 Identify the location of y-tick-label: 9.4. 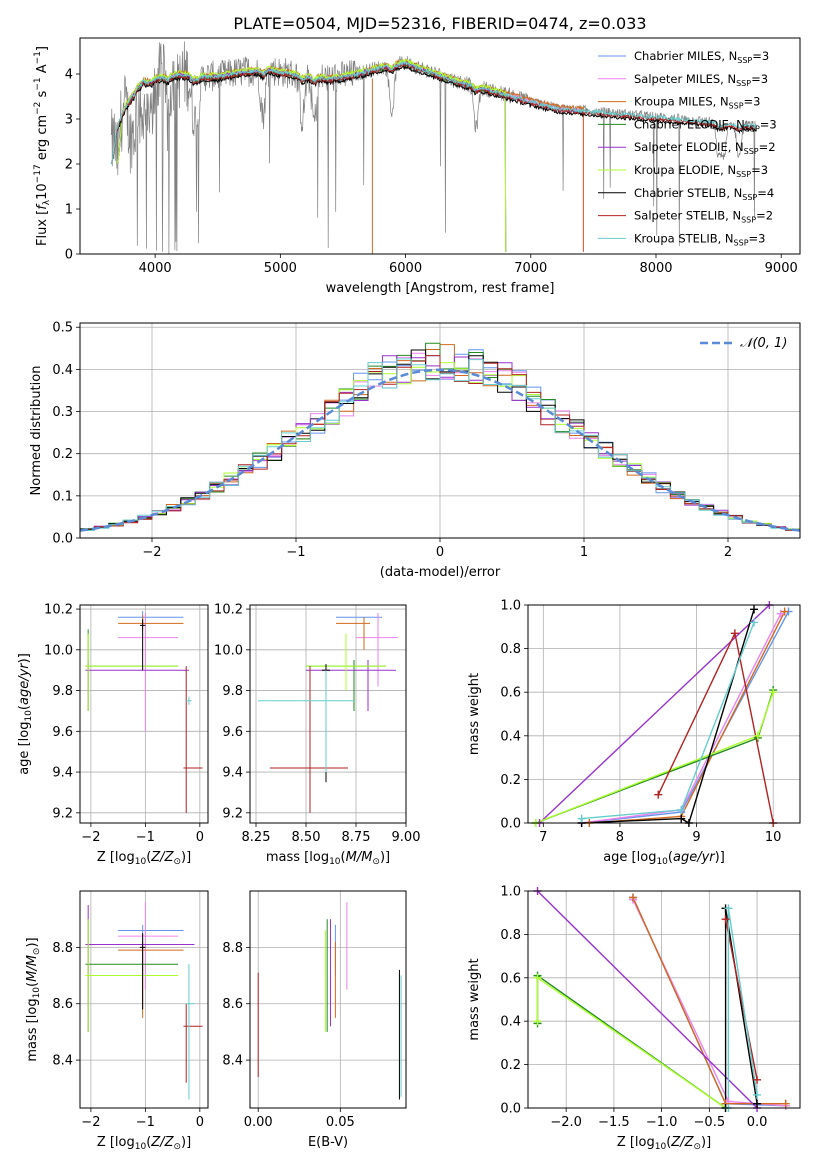
(62, 773).